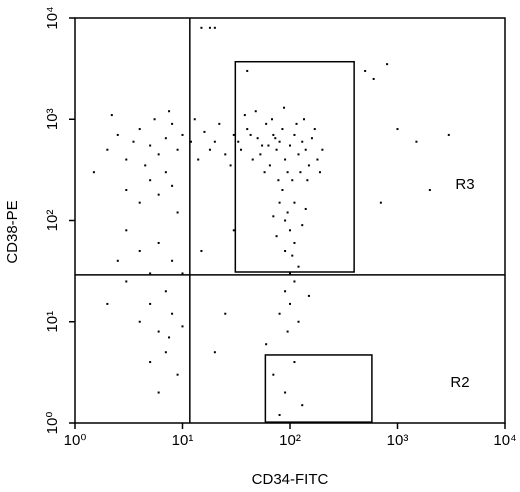 The width and height of the screenshot is (520, 492). What do you see at coordinates (290, 440) in the screenshot?
I see `x-tick-label: 10²` at bounding box center [290, 440].